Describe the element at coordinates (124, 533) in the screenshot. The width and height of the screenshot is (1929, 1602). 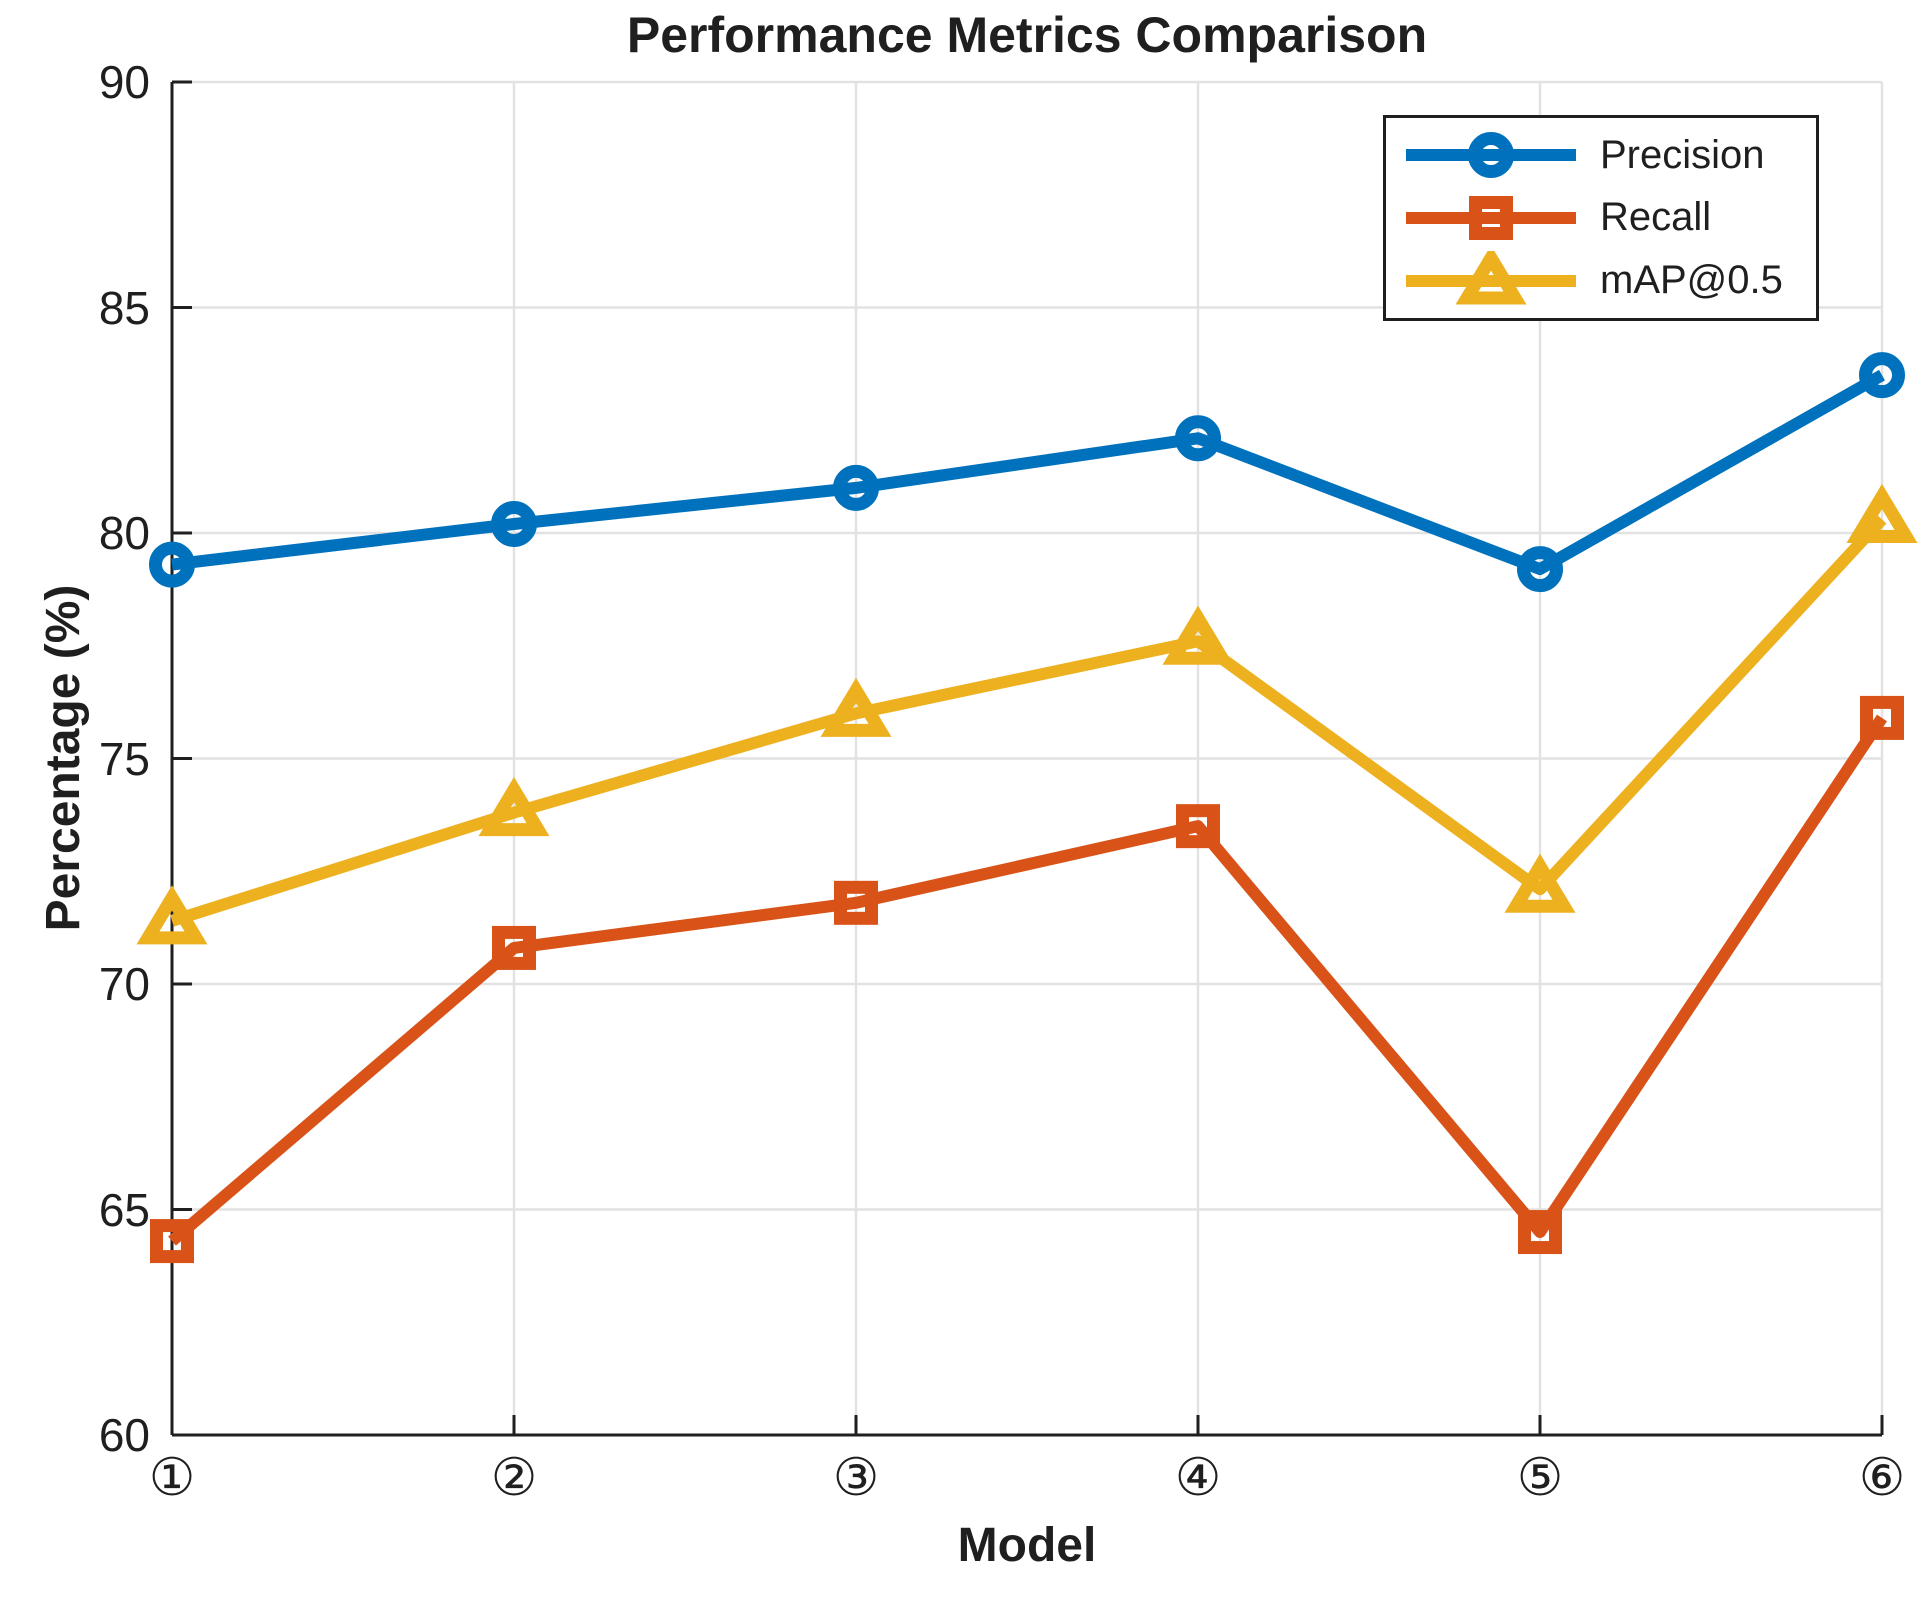
I see `y-tick-label: 80` at that location.